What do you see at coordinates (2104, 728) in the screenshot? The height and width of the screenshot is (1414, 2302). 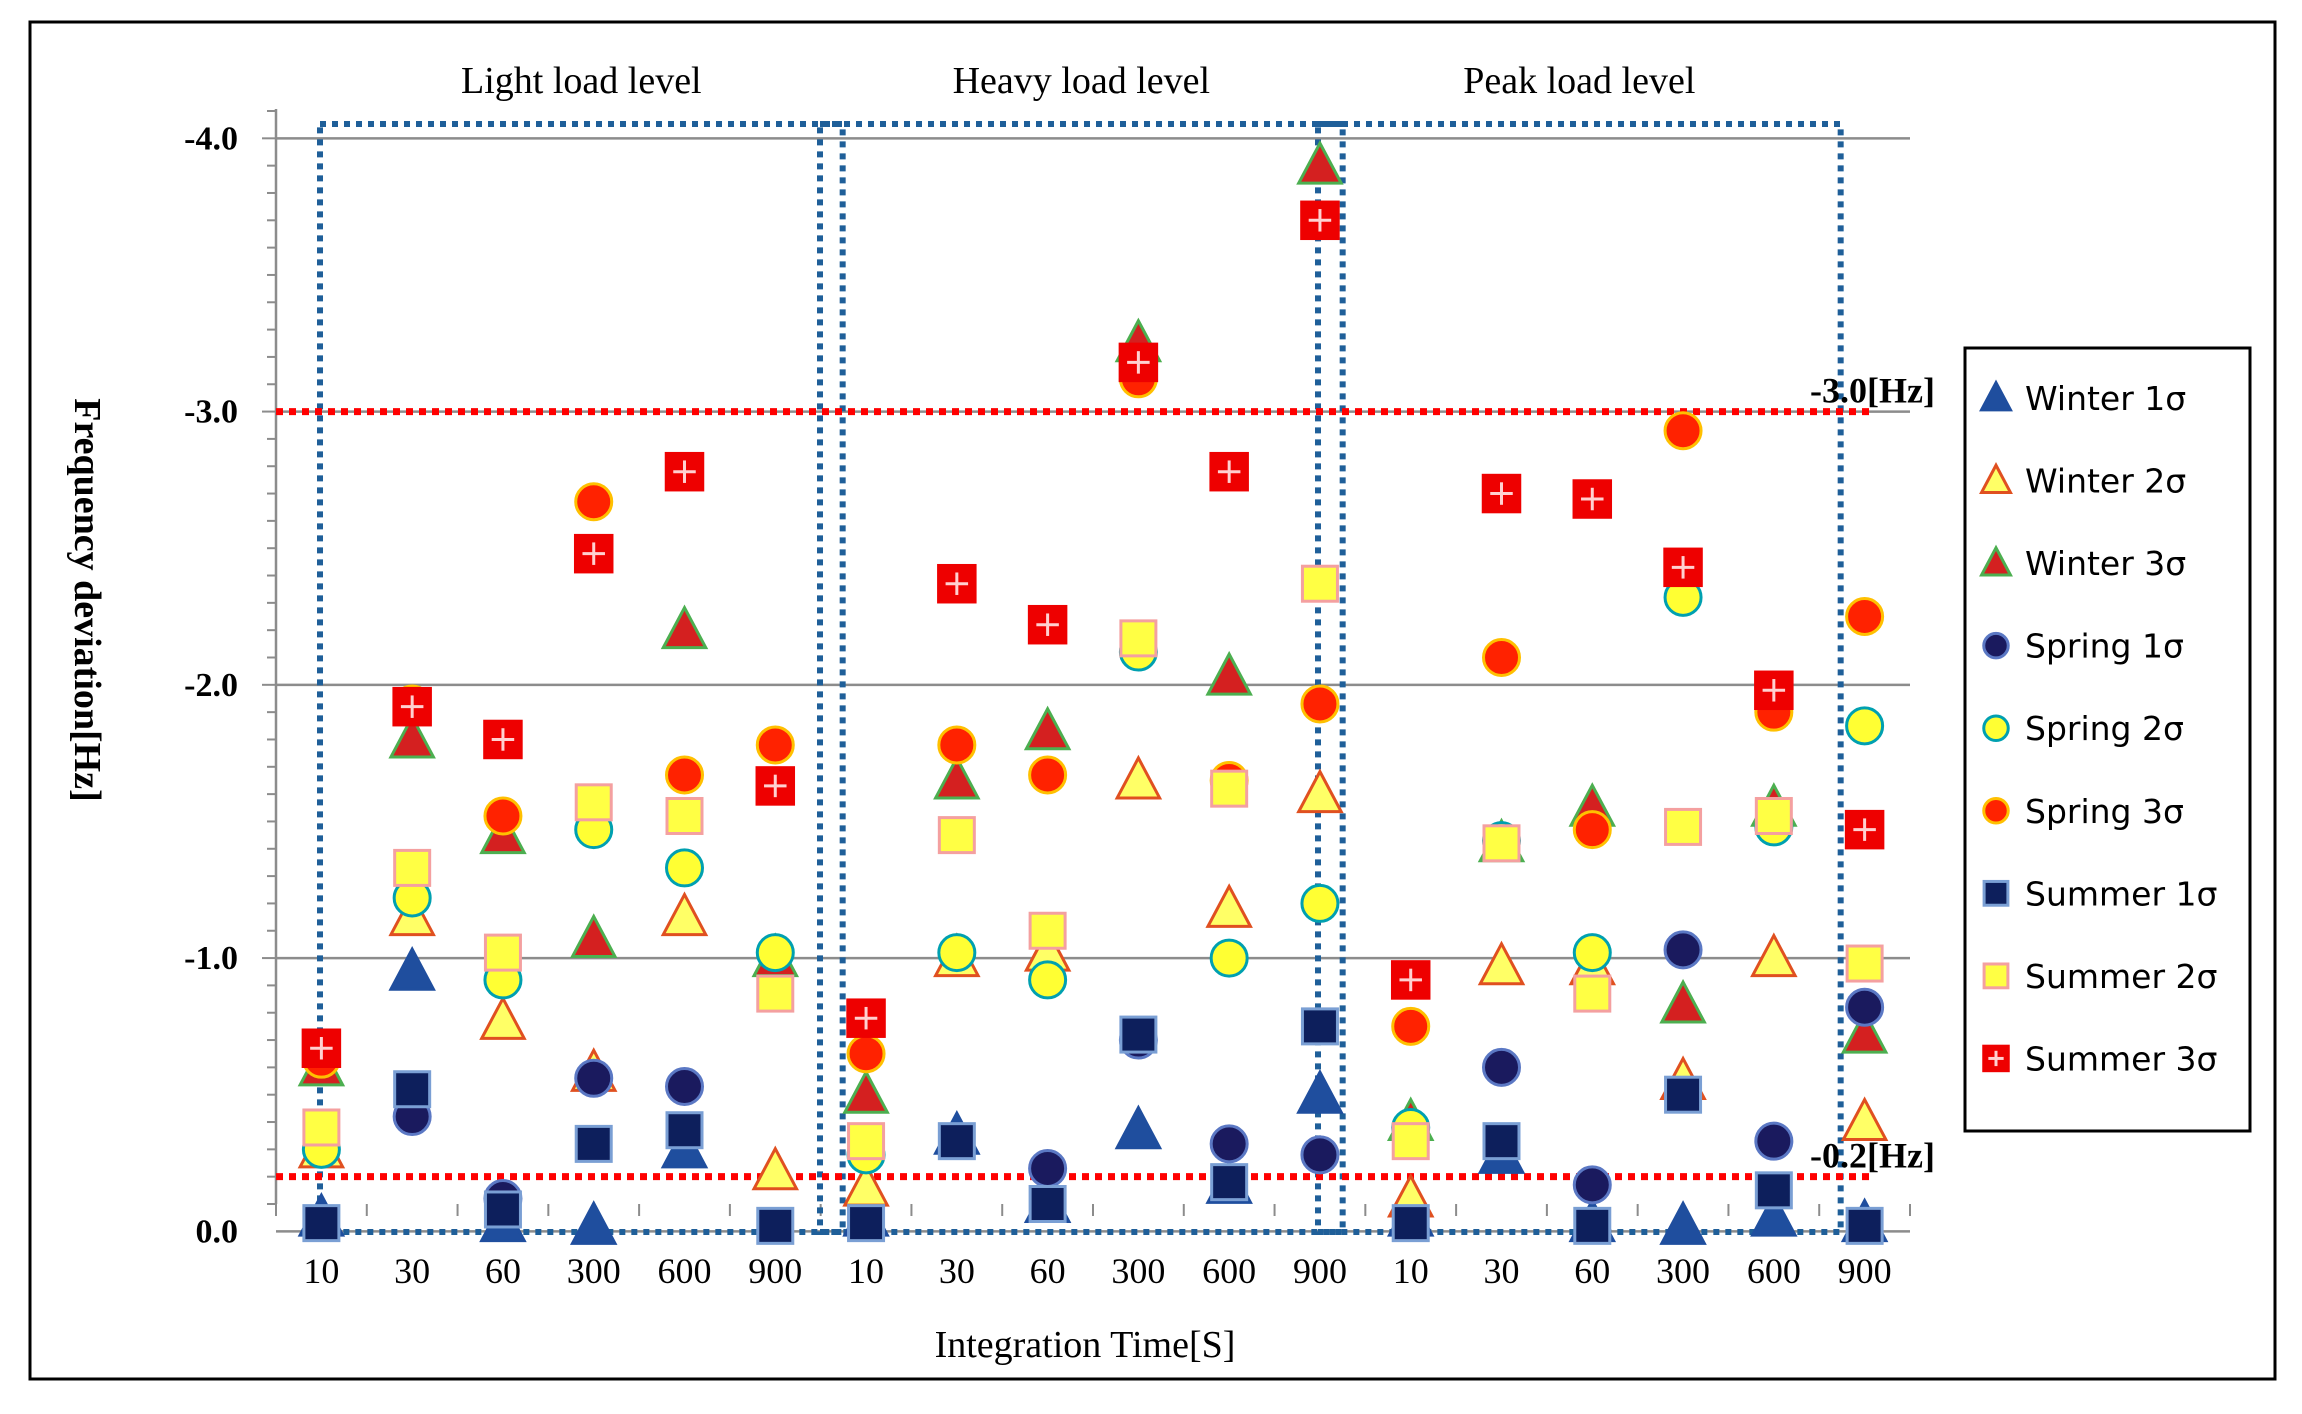 I see `legend-label: Spring 2σ` at bounding box center [2104, 728].